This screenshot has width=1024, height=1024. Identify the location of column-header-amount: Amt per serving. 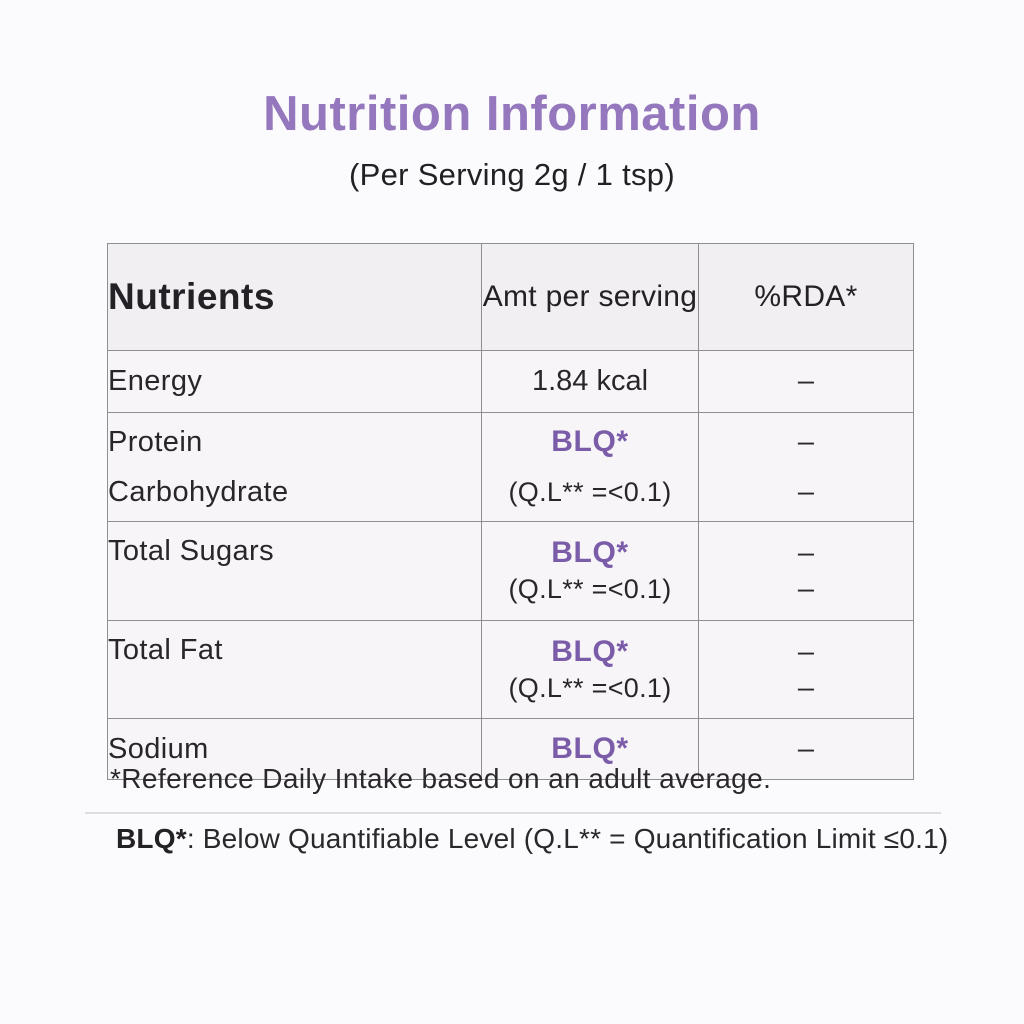
(590, 297).